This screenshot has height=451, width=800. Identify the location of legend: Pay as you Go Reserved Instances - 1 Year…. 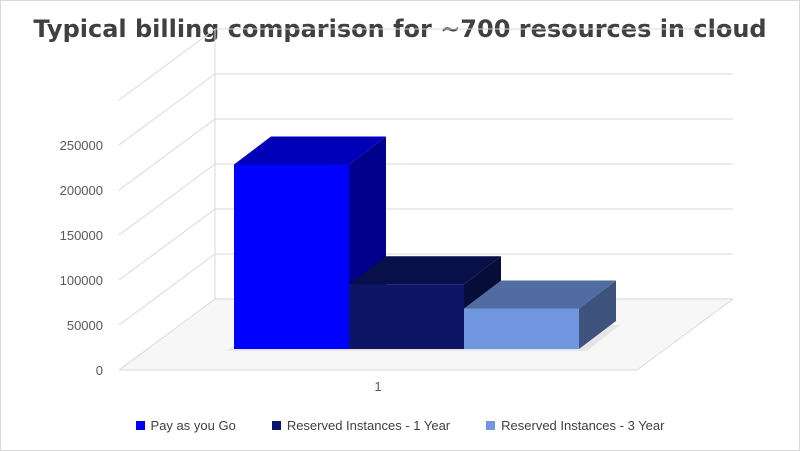
(400, 425).